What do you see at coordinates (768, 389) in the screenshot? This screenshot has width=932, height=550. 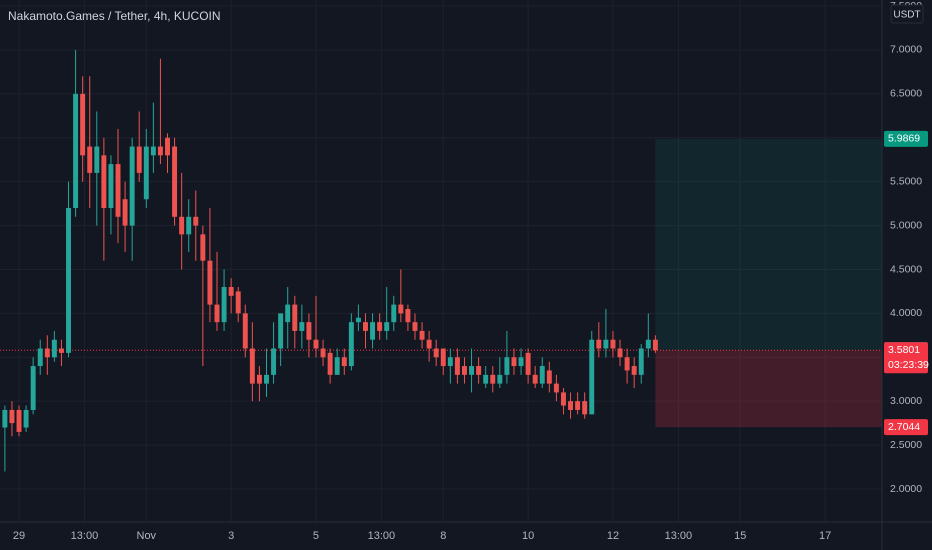 I see `loss-zone` at bounding box center [768, 389].